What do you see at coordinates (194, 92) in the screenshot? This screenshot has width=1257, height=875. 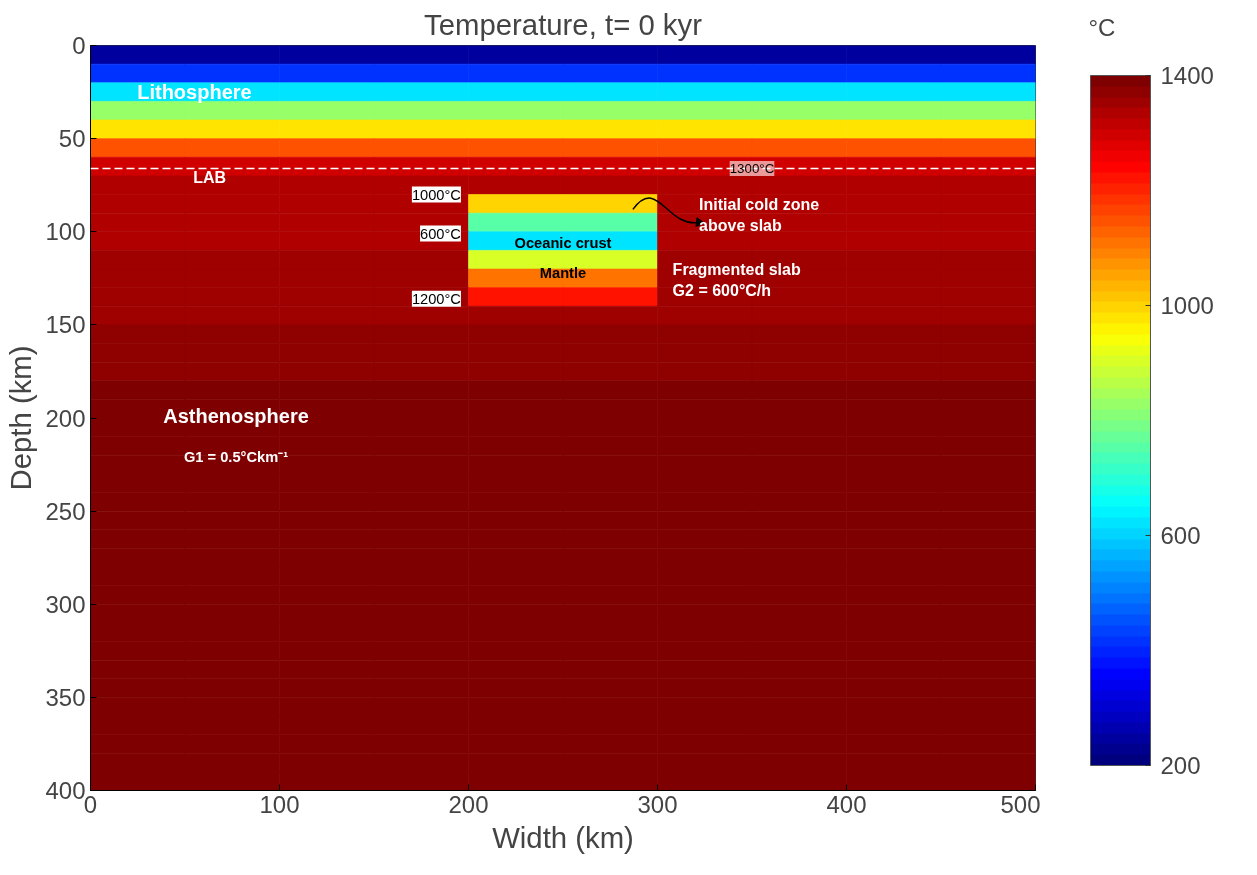 I see `annotation: Lithosphere` at bounding box center [194, 92].